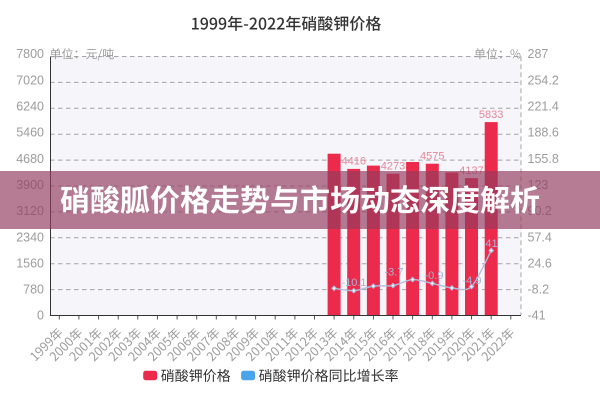  What do you see at coordinates (30, 237) in the screenshot?
I see `svg-text: 2340` at bounding box center [30, 237].